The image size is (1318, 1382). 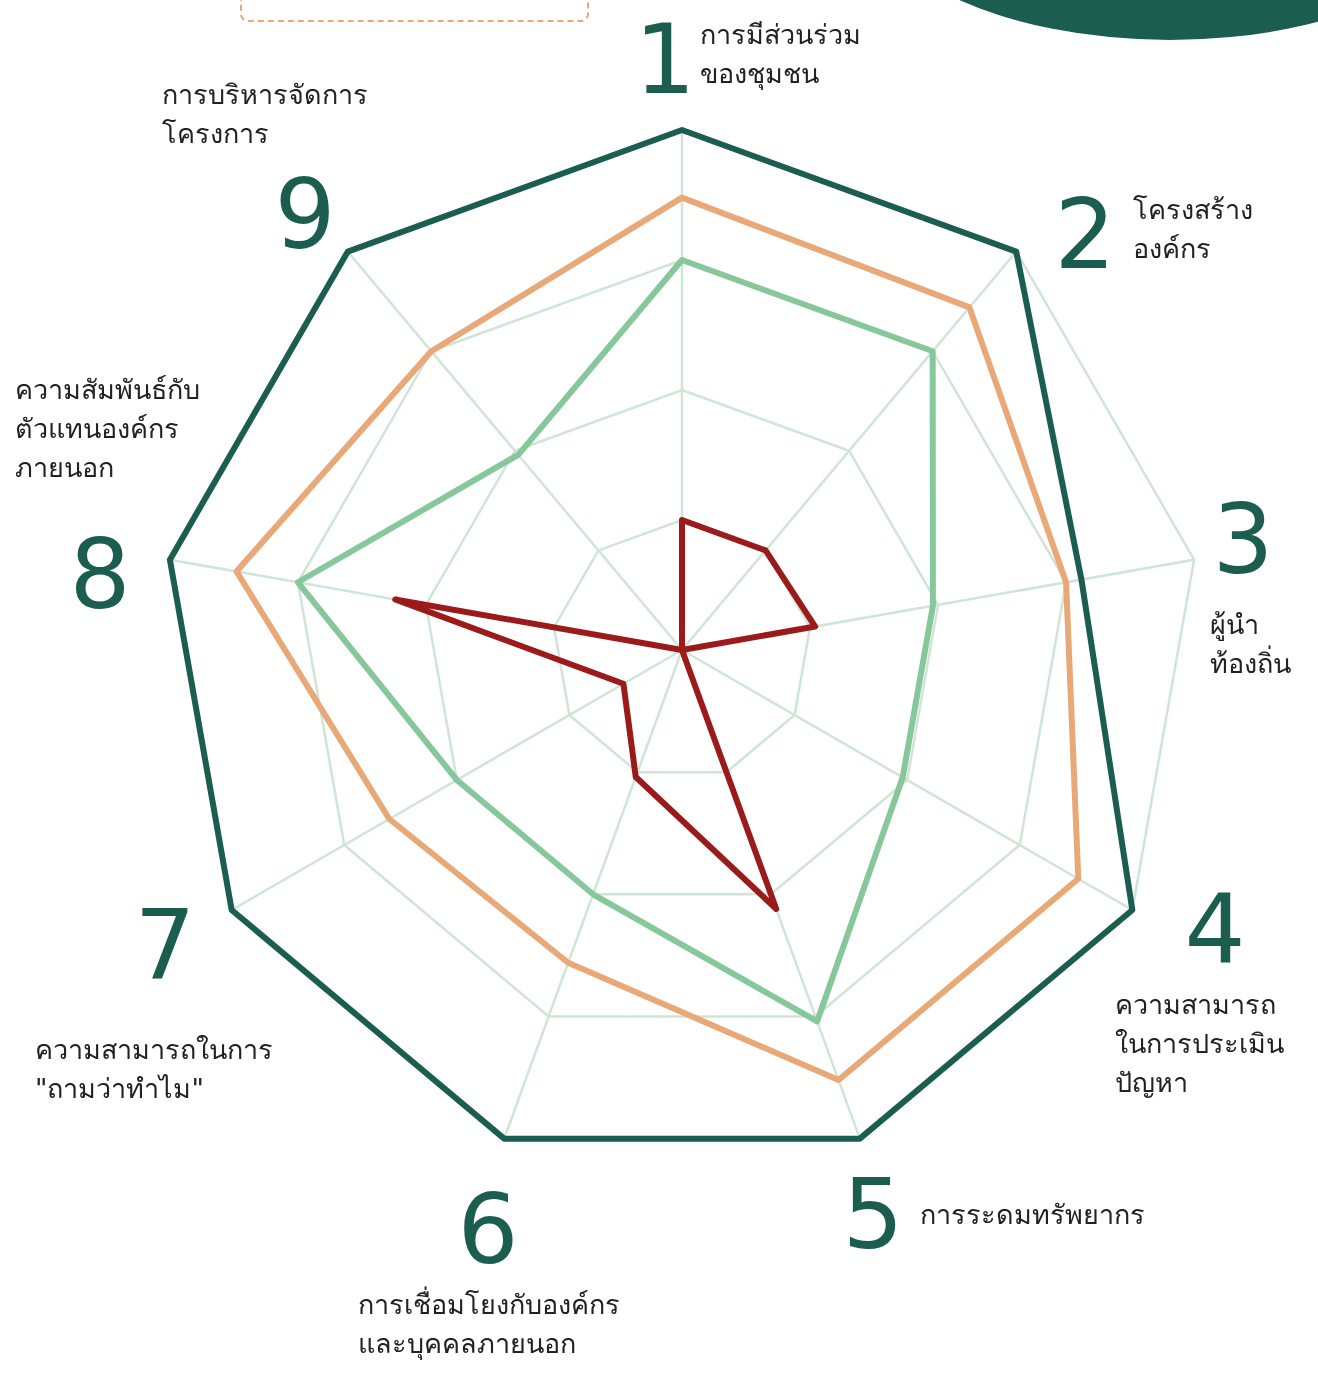 I want to click on text: 5, so click(x=873, y=1215).